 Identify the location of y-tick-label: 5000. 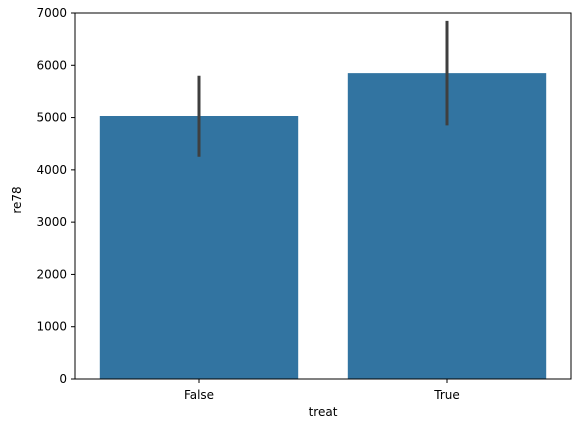
(51, 118).